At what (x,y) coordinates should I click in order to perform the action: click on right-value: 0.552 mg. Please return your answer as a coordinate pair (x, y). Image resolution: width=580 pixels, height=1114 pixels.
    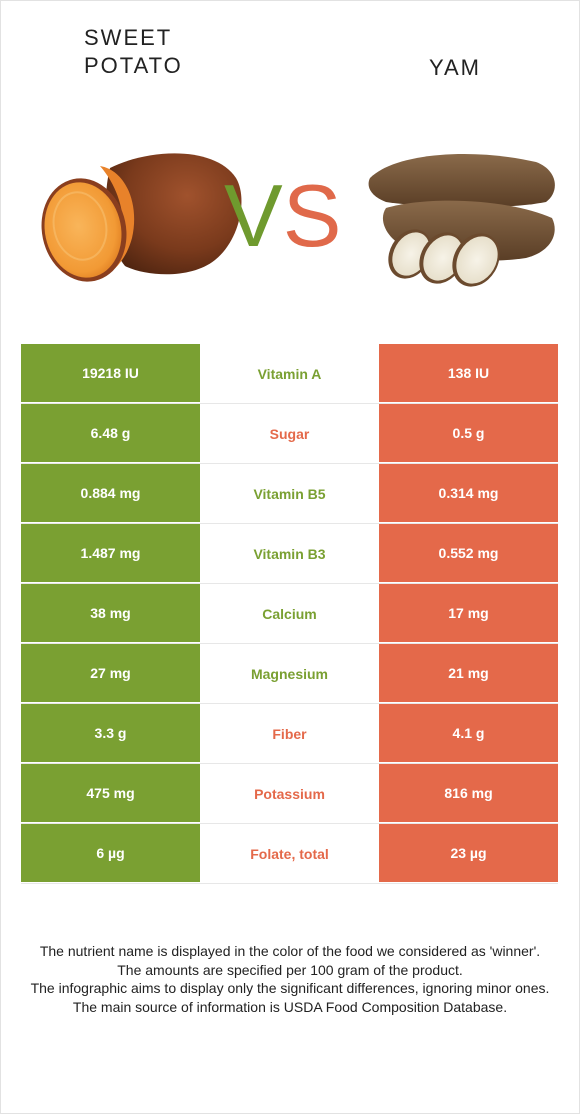
    Looking at the image, I should click on (468, 553).